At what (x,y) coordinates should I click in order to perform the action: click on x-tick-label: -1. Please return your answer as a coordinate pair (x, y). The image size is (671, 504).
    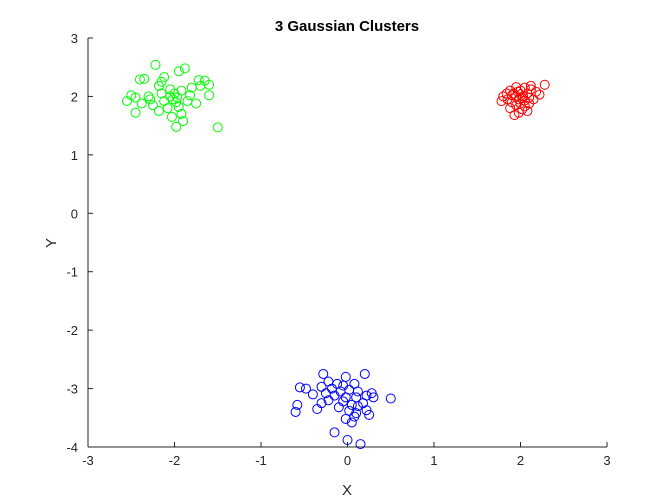
    Looking at the image, I should click on (261, 460).